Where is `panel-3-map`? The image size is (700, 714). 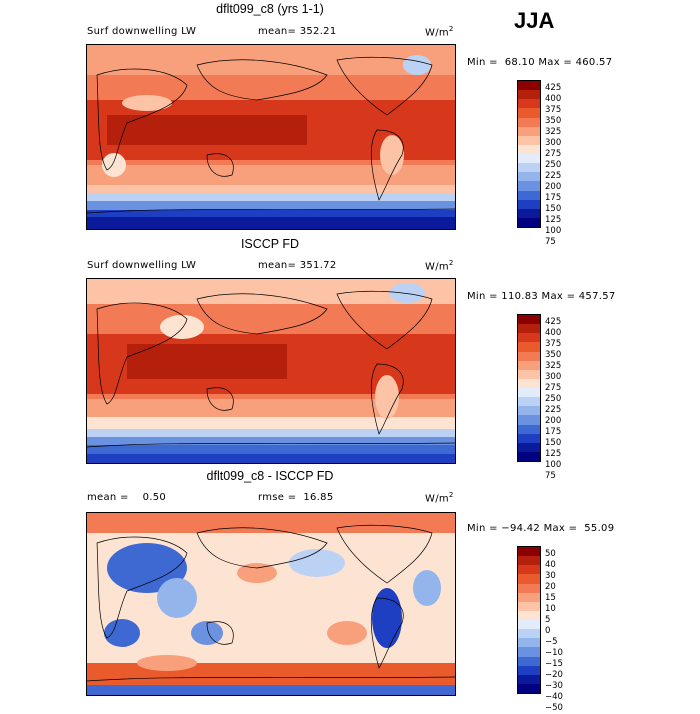 panel-3-map is located at coordinates (271, 604).